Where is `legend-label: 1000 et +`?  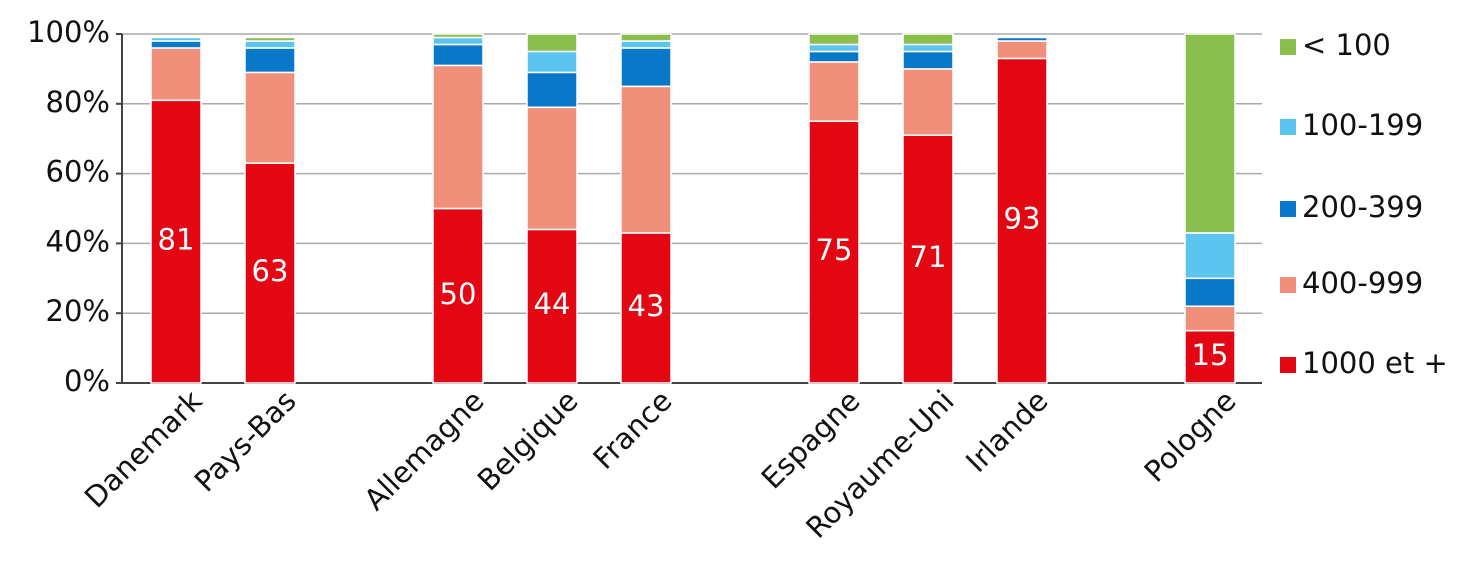
legend-label: 1000 et + is located at coordinates (1375, 363).